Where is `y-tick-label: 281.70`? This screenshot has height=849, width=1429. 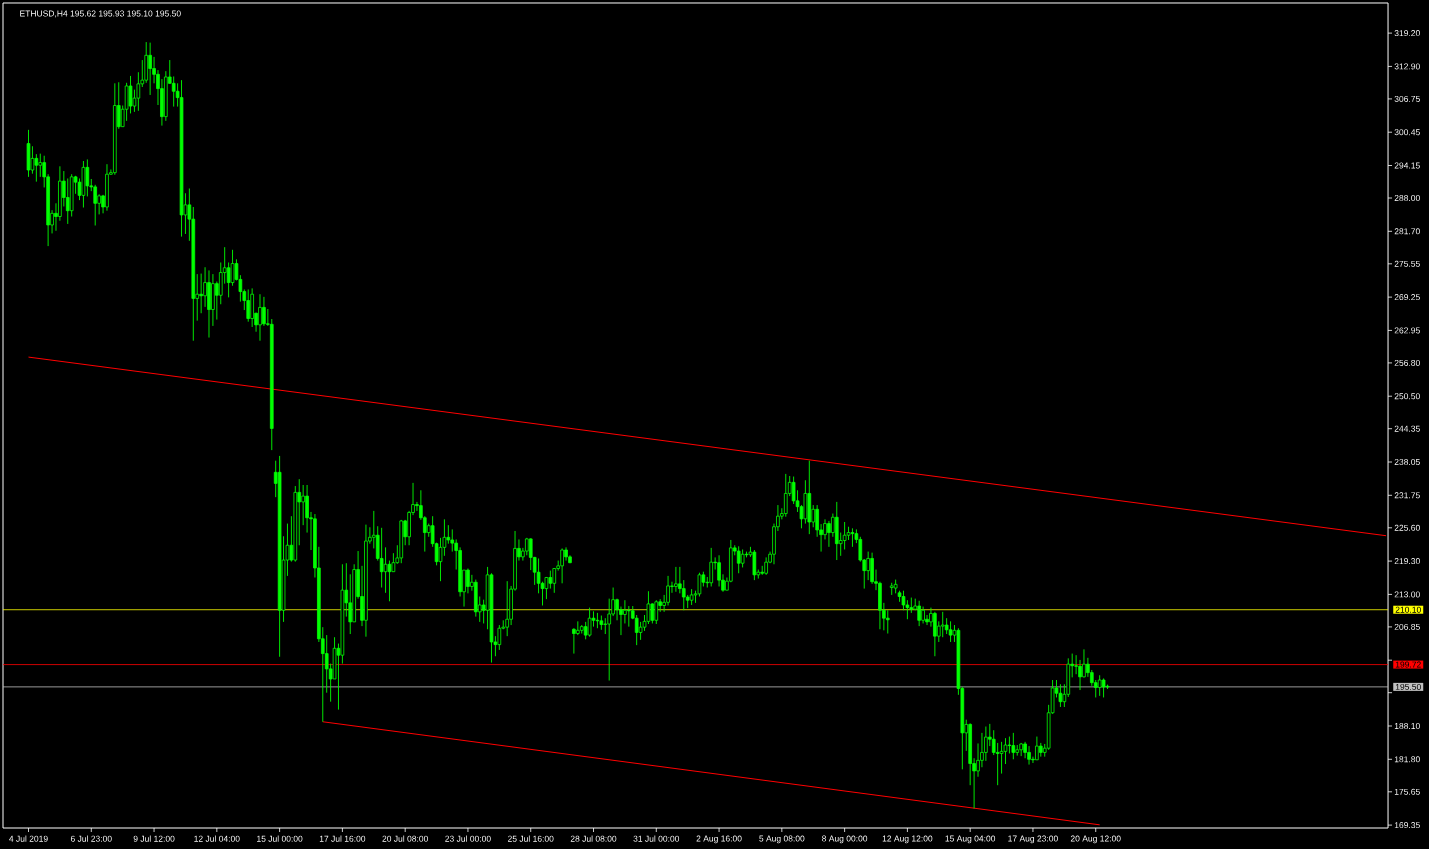
y-tick-label: 281.70 is located at coordinates (1407, 231).